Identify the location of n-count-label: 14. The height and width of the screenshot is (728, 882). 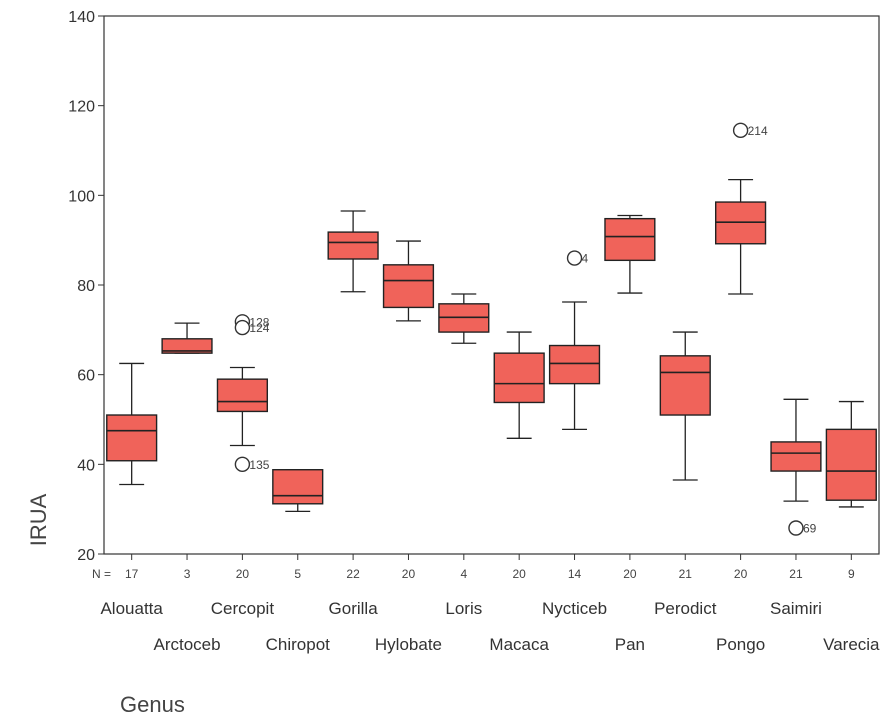
(575, 574).